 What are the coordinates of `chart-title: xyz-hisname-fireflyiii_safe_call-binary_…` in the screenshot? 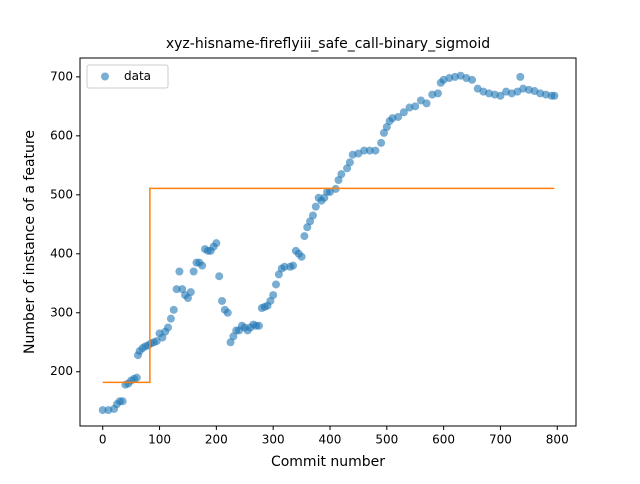 It's located at (328, 44).